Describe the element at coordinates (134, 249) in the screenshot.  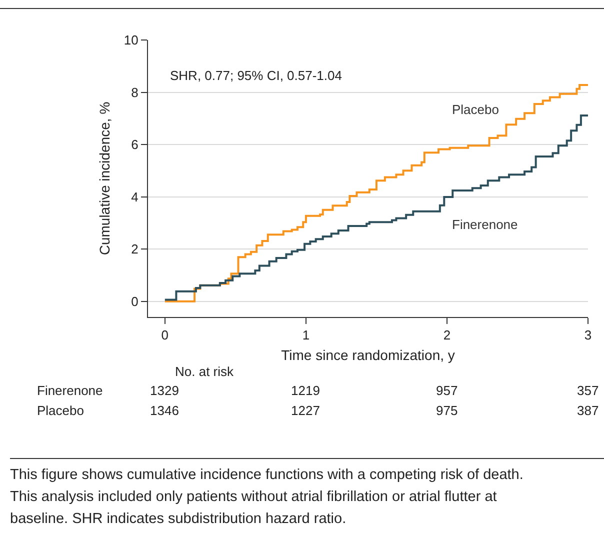
I see `y-tick-label: 2` at that location.